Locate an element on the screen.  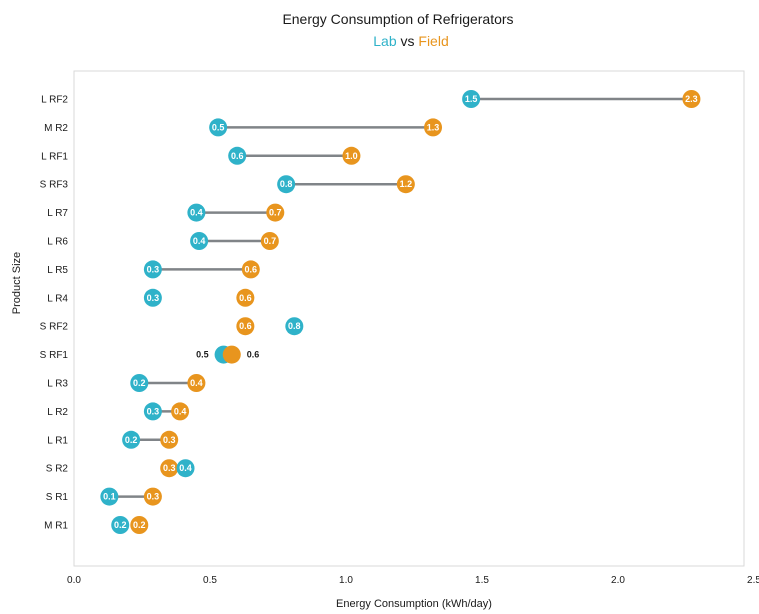
y-tick-label: L R7 is located at coordinates (57, 213).